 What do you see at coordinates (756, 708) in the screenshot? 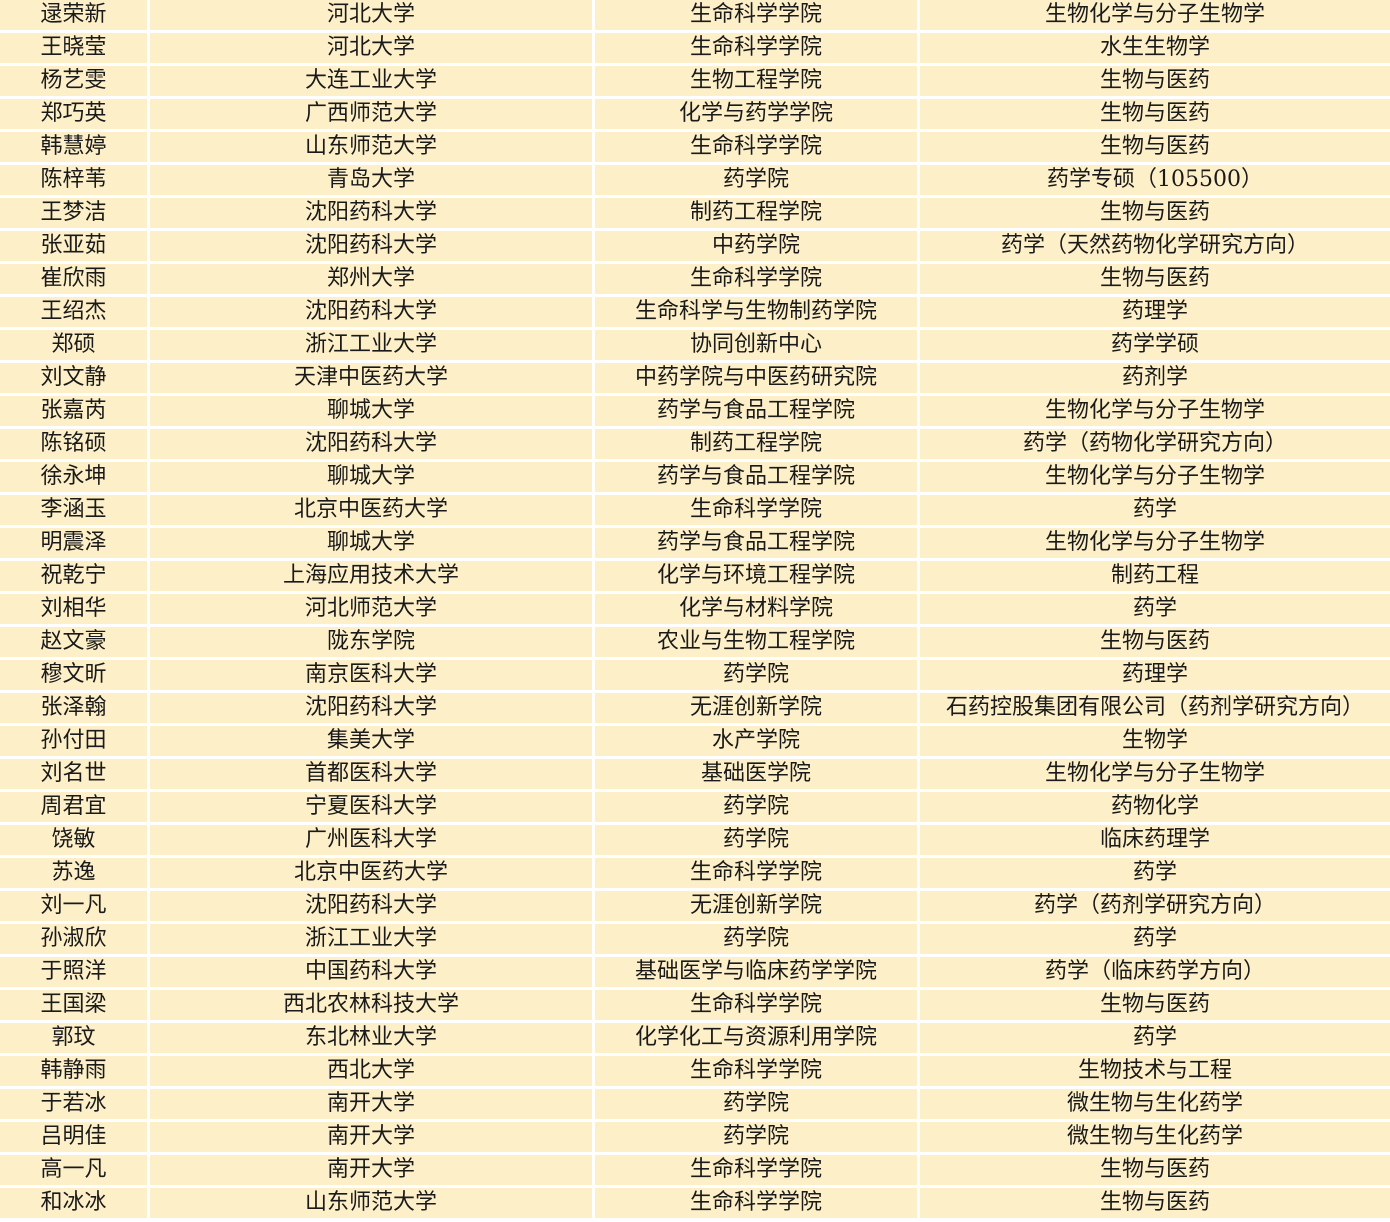
I see `college-cell: 无涯创新学院` at bounding box center [756, 708].